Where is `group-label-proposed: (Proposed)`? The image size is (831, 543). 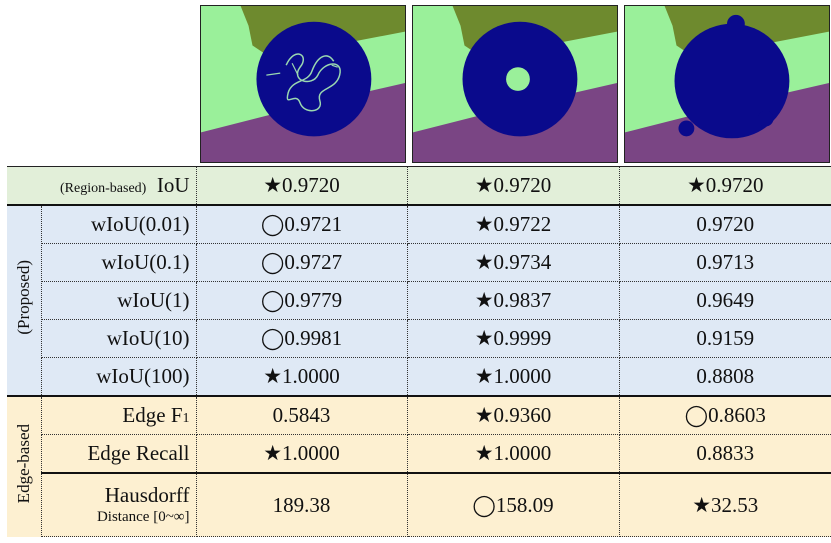 group-label-proposed: (Proposed) is located at coordinates (23, 297).